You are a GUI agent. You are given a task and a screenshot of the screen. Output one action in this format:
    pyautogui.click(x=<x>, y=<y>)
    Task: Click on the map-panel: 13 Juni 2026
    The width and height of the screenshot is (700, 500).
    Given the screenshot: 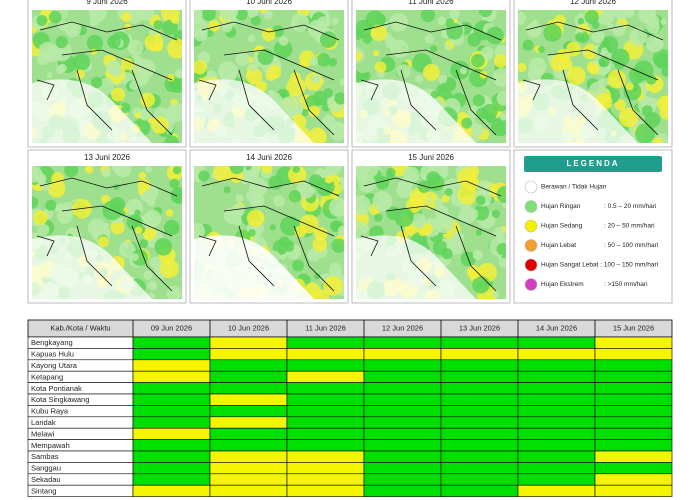 What is the action you would take?
    pyautogui.click(x=107, y=226)
    